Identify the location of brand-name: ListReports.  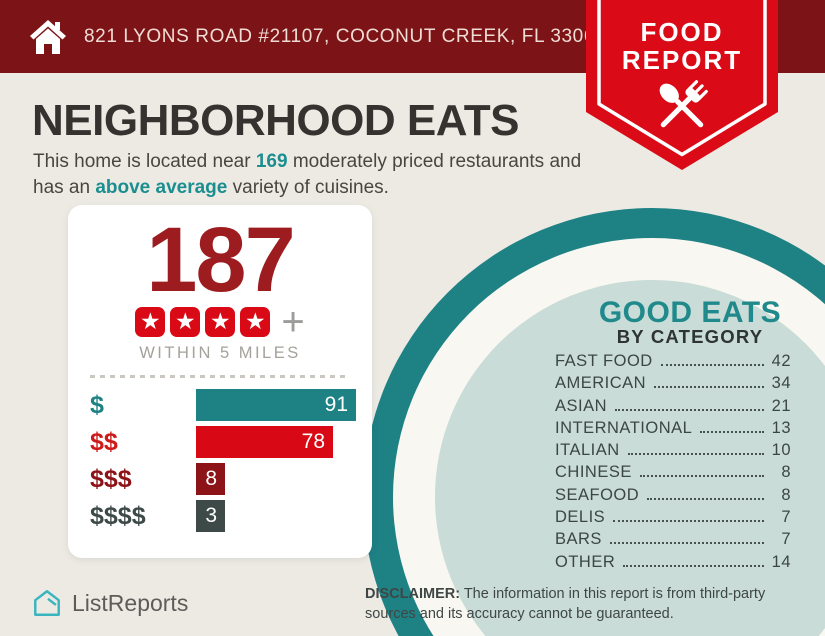
(130, 602).